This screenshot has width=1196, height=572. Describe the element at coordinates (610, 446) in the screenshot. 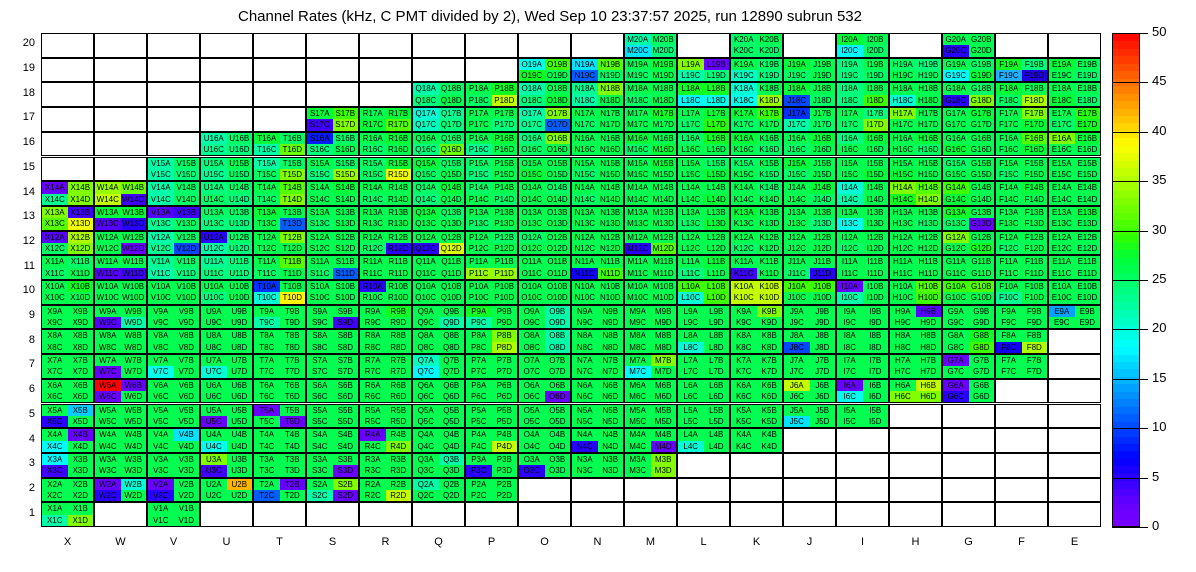

I see `channel-pad-N4D: N4D` at that location.